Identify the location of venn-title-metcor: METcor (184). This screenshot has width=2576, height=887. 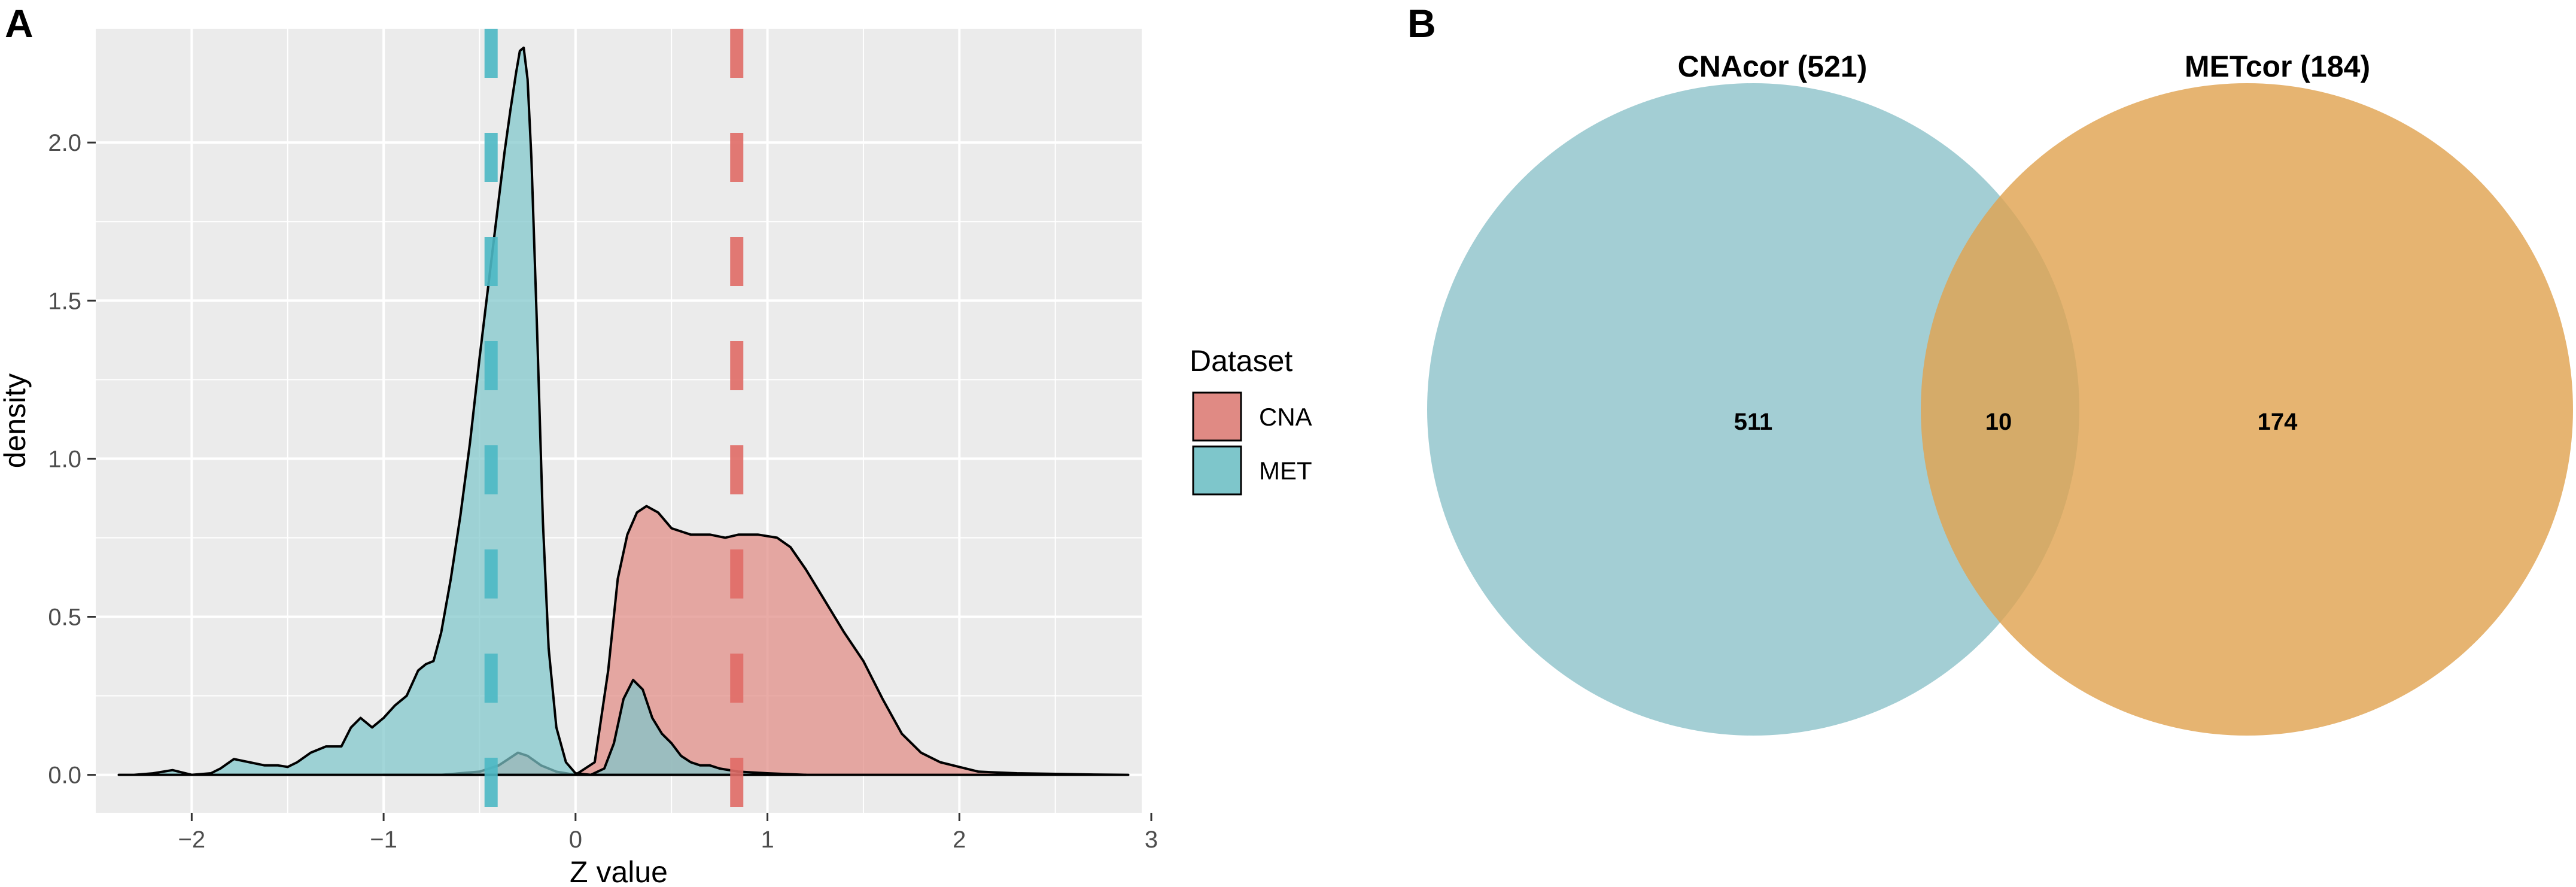
(2277, 66).